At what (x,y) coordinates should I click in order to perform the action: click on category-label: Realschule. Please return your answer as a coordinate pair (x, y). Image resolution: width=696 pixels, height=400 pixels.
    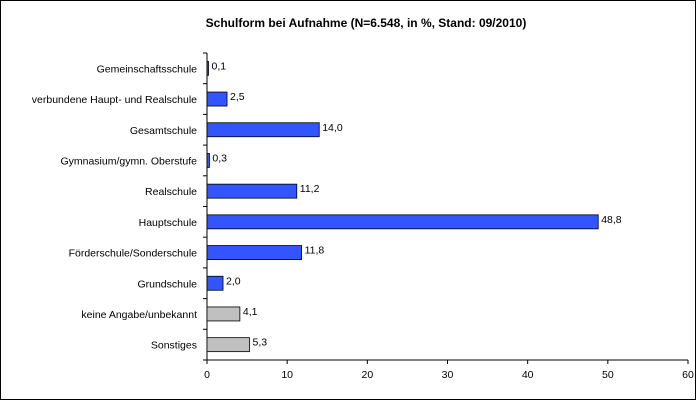
    Looking at the image, I should click on (171, 192).